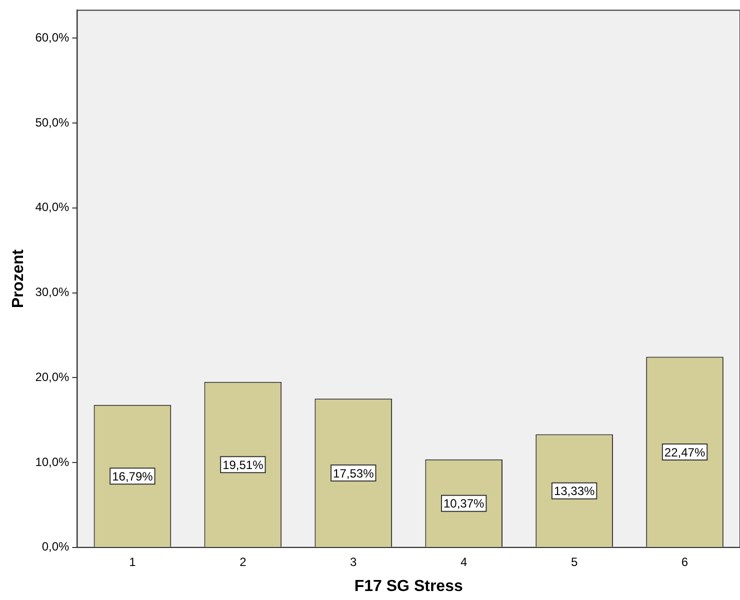 The image size is (740, 600). Describe the element at coordinates (52, 461) in the screenshot. I see `y-tick-label: 10,0%` at that location.